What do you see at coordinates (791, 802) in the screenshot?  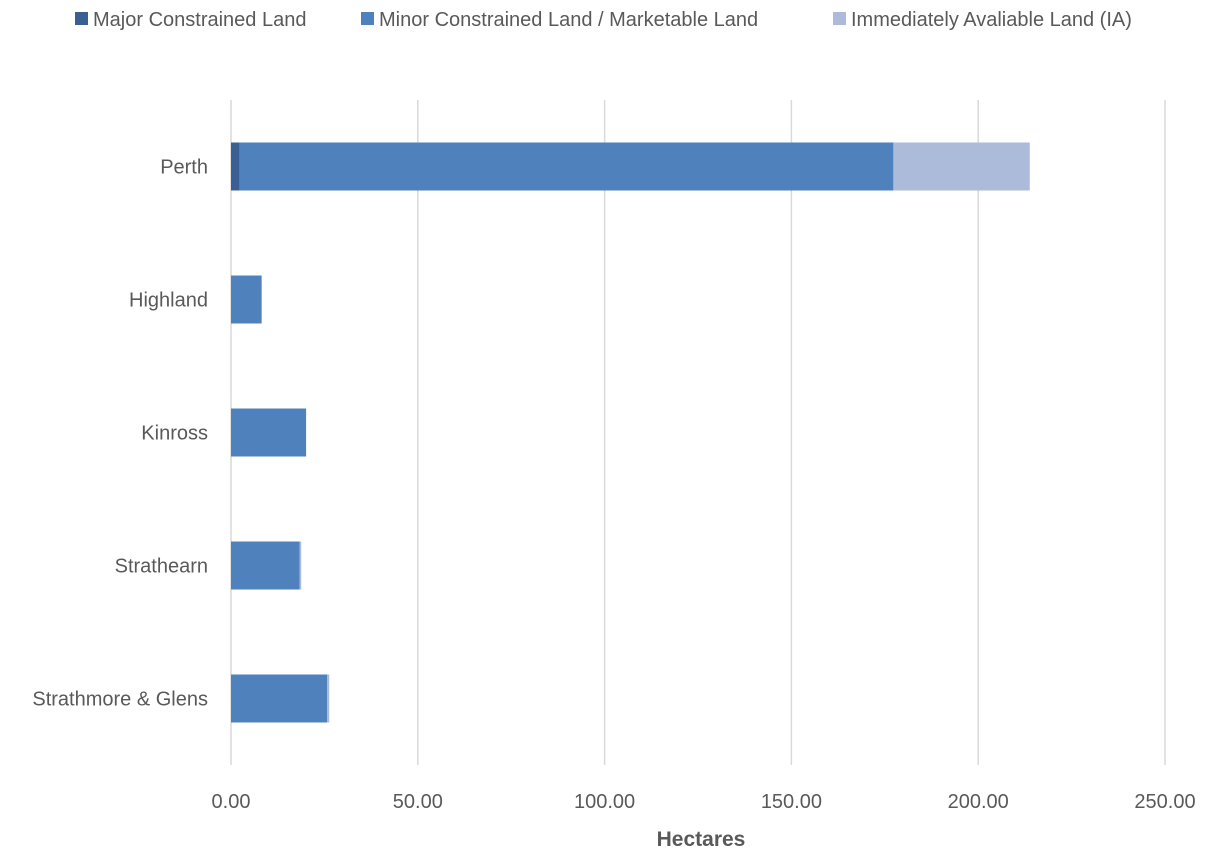 I see `x-tick-label: 150.00` at bounding box center [791, 802].